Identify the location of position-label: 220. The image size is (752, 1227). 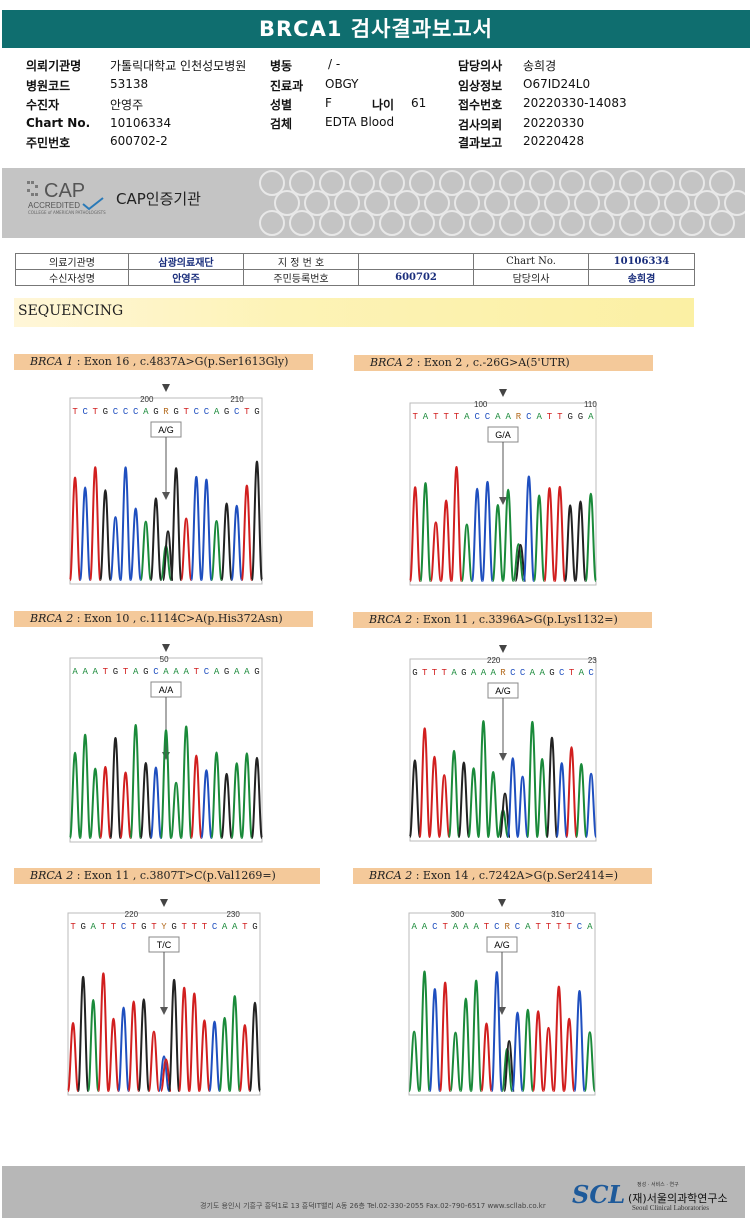
(132, 914).